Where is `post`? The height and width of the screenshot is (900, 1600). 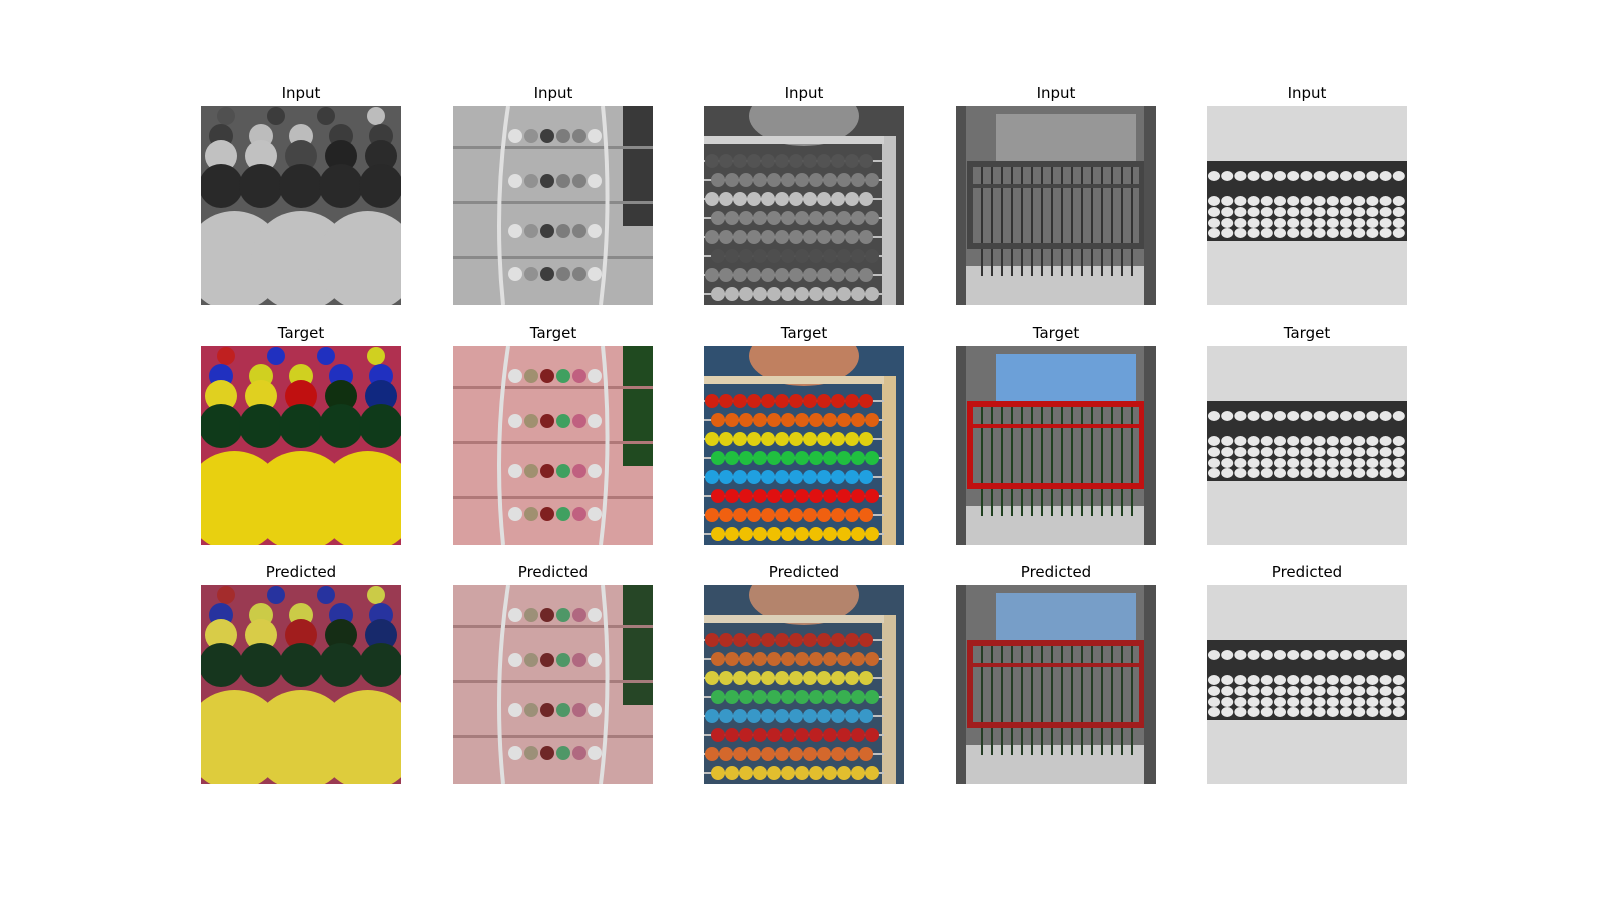 post is located at coordinates (961, 205).